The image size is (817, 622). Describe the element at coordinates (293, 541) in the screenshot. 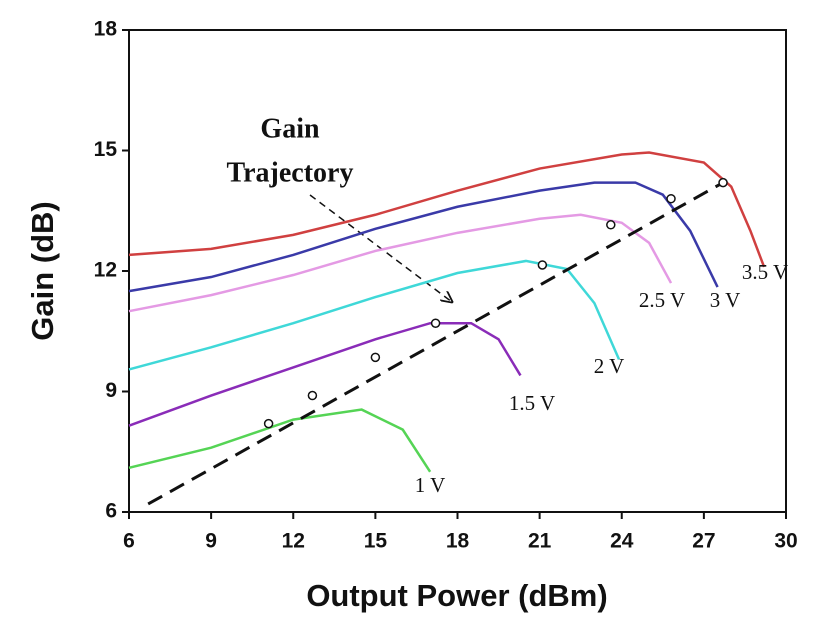

I see `x-tick-label: 12` at that location.